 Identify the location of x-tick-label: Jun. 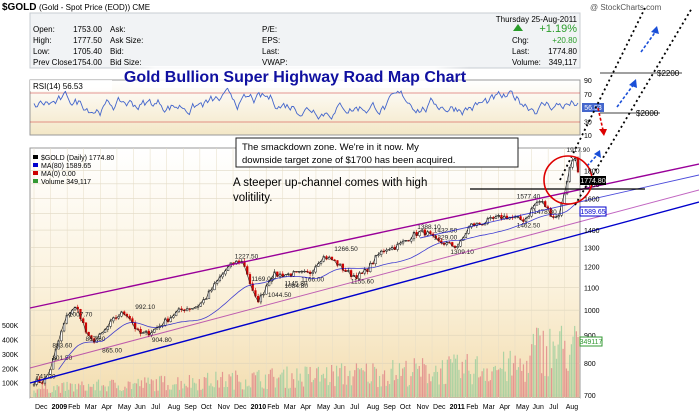
(538, 407).